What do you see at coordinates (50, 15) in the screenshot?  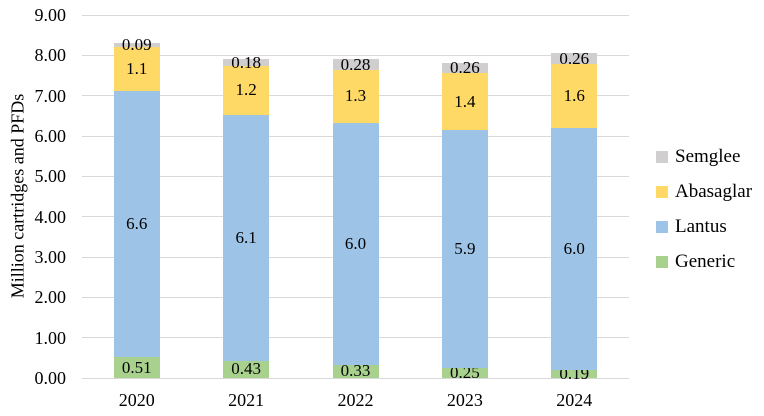 I see `y-axis-tick-label: 9.00` at bounding box center [50, 15].